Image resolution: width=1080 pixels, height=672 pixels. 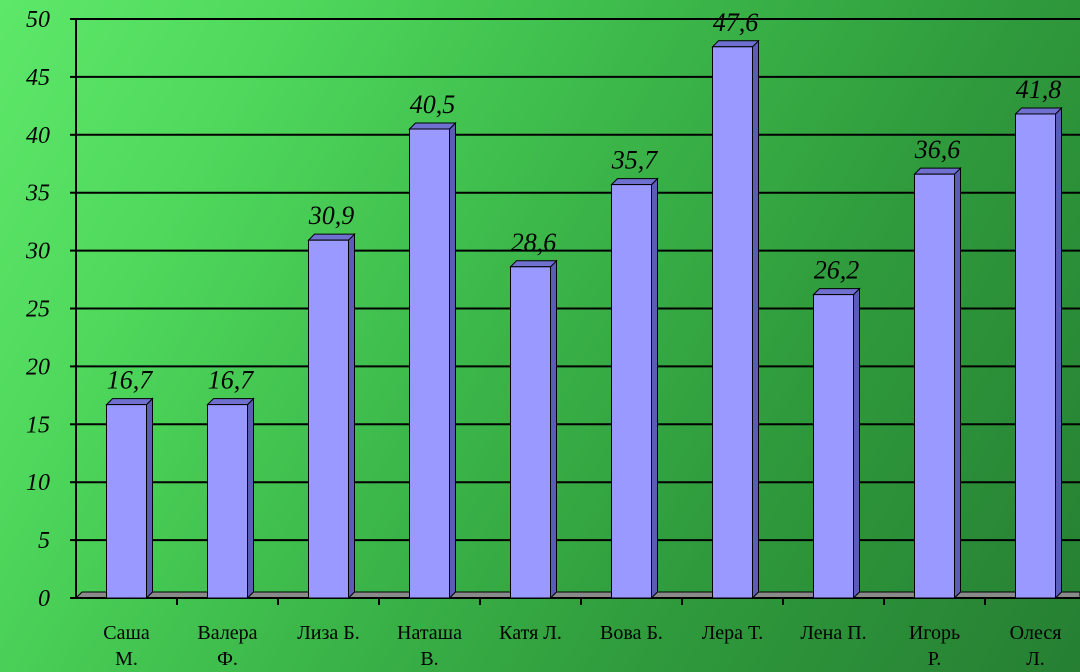 What do you see at coordinates (38, 136) in the screenshot?
I see `y-tick-label: 40` at bounding box center [38, 136].